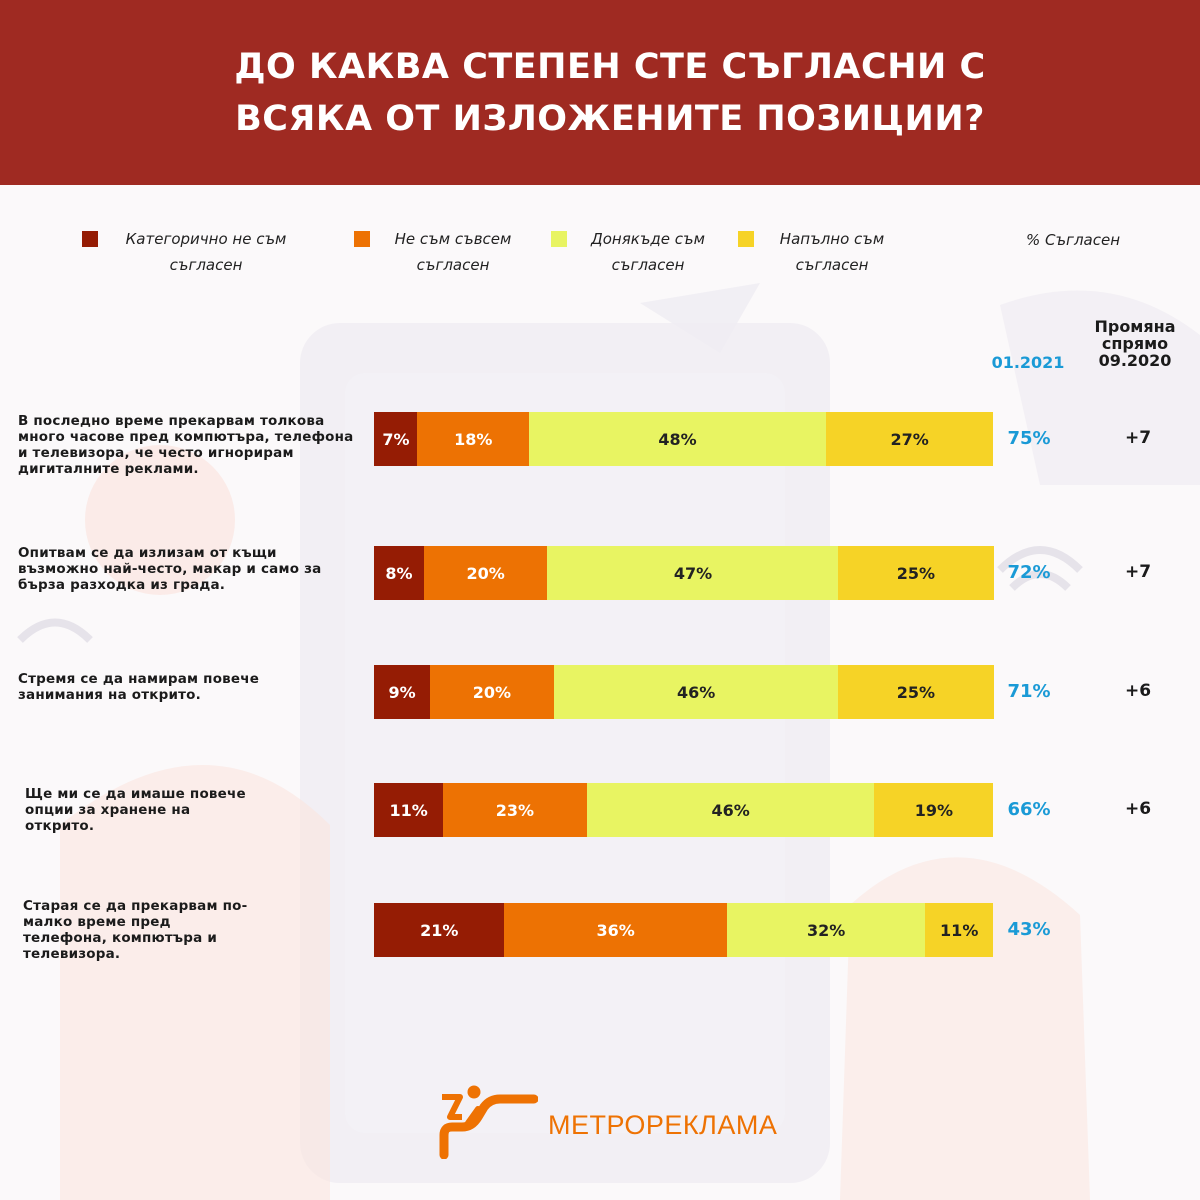  I want to click on bar-value-label: 48%, so click(677, 439).